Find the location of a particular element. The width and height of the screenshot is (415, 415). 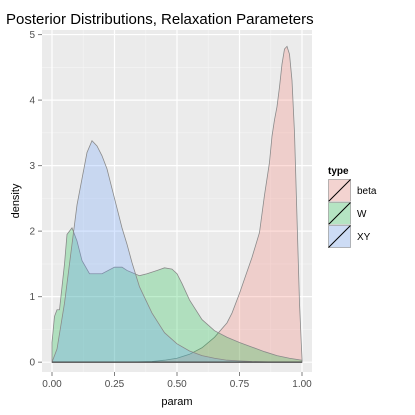

x-tick-label: 1.00 is located at coordinates (302, 384).